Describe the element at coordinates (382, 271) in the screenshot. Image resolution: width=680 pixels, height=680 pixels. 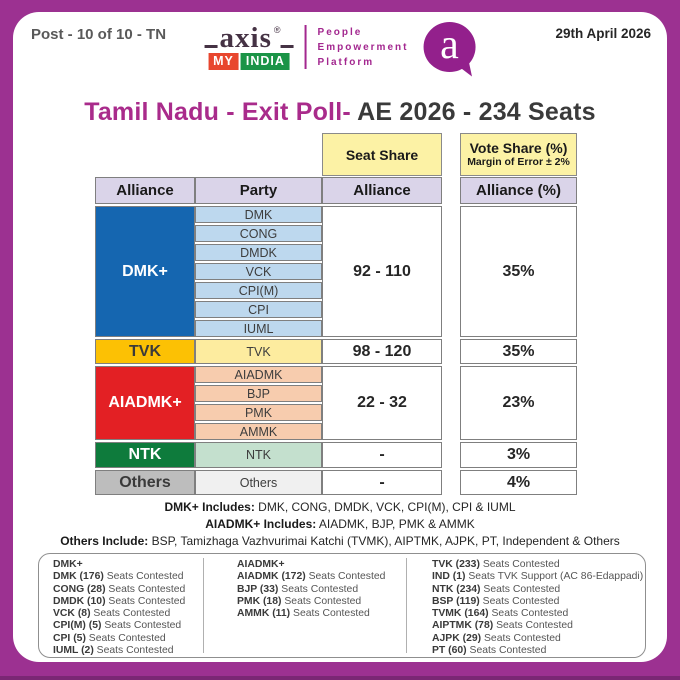
I see `seat-share-cell: 92 - 110` at that location.